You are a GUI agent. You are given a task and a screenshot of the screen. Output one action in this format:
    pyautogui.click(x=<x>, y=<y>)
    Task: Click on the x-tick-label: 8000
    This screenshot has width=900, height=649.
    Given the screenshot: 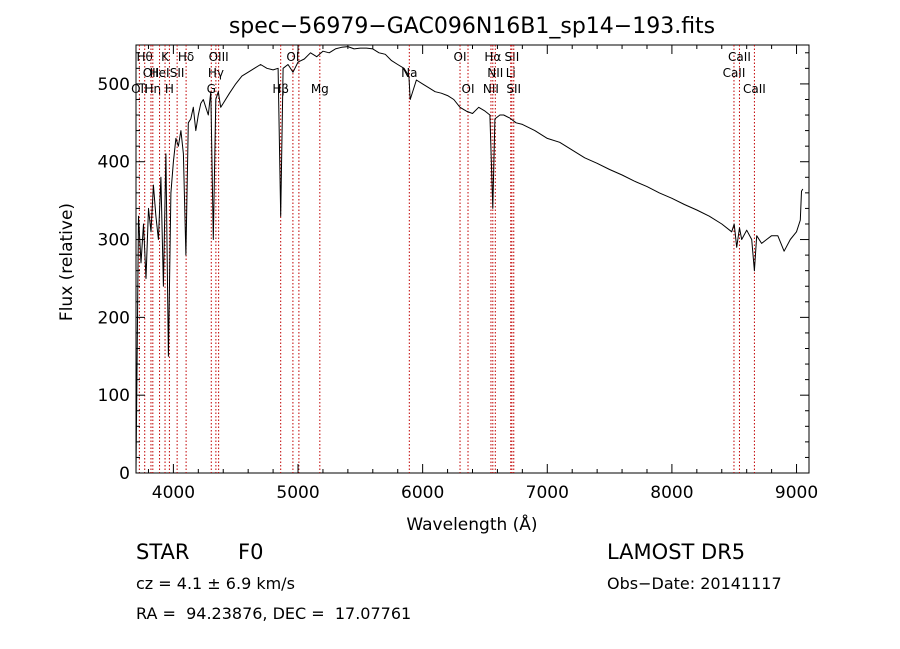 What is the action you would take?
    pyautogui.click(x=671, y=493)
    